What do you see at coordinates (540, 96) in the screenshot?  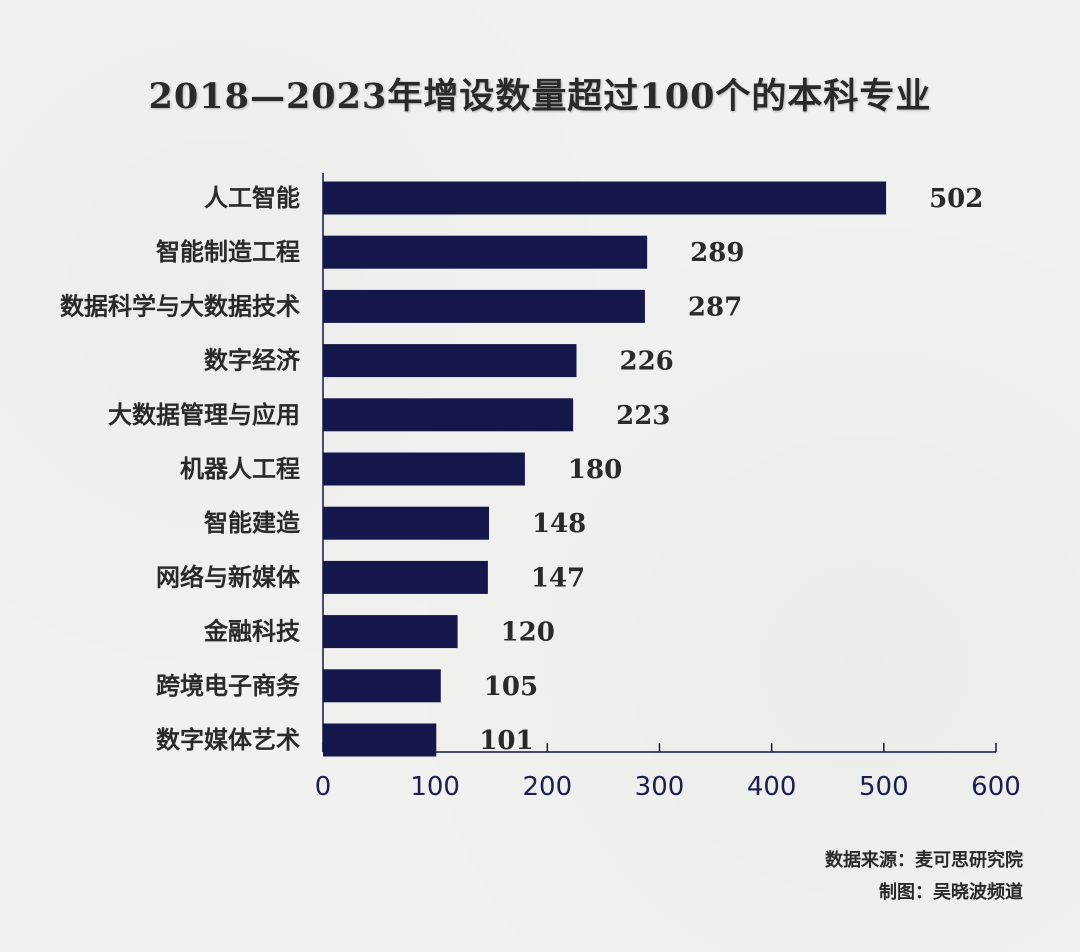 I see `chart-title: 2018—2023年增设数量超过100个的本科专业` at bounding box center [540, 96].